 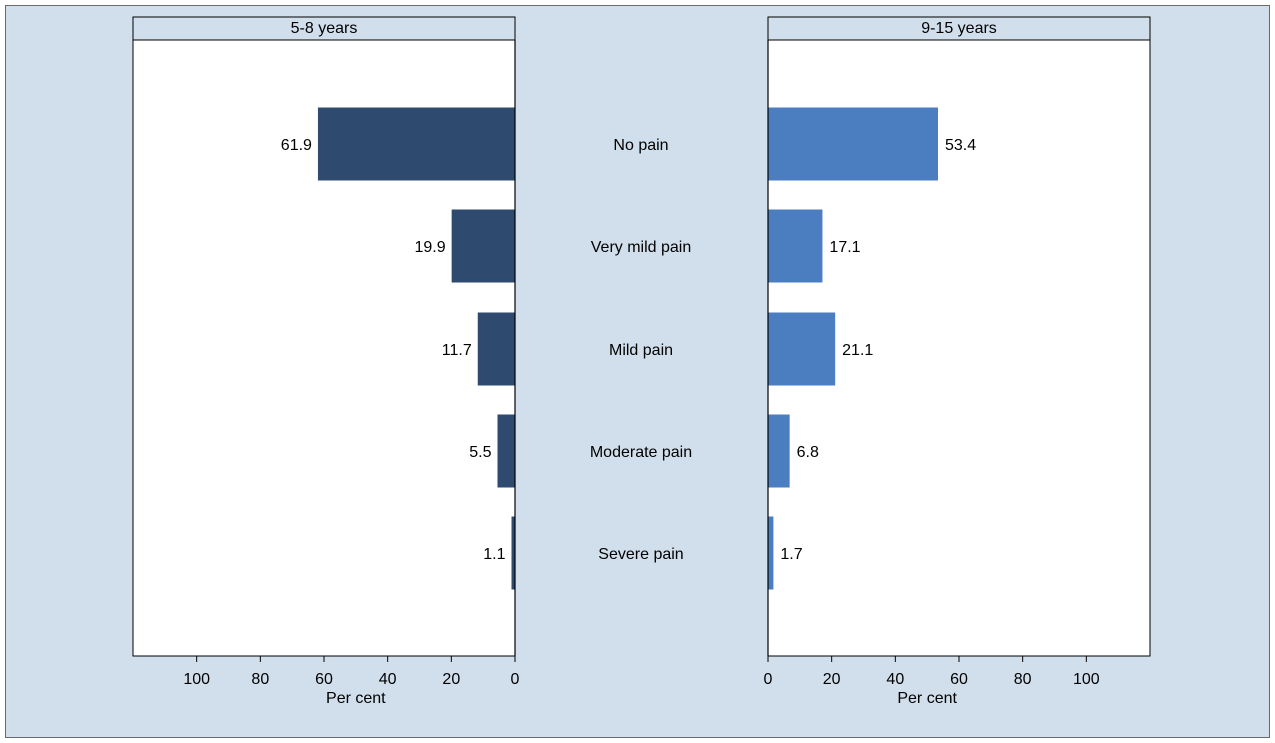 I want to click on category-label: Mild pain, so click(x=641, y=350).